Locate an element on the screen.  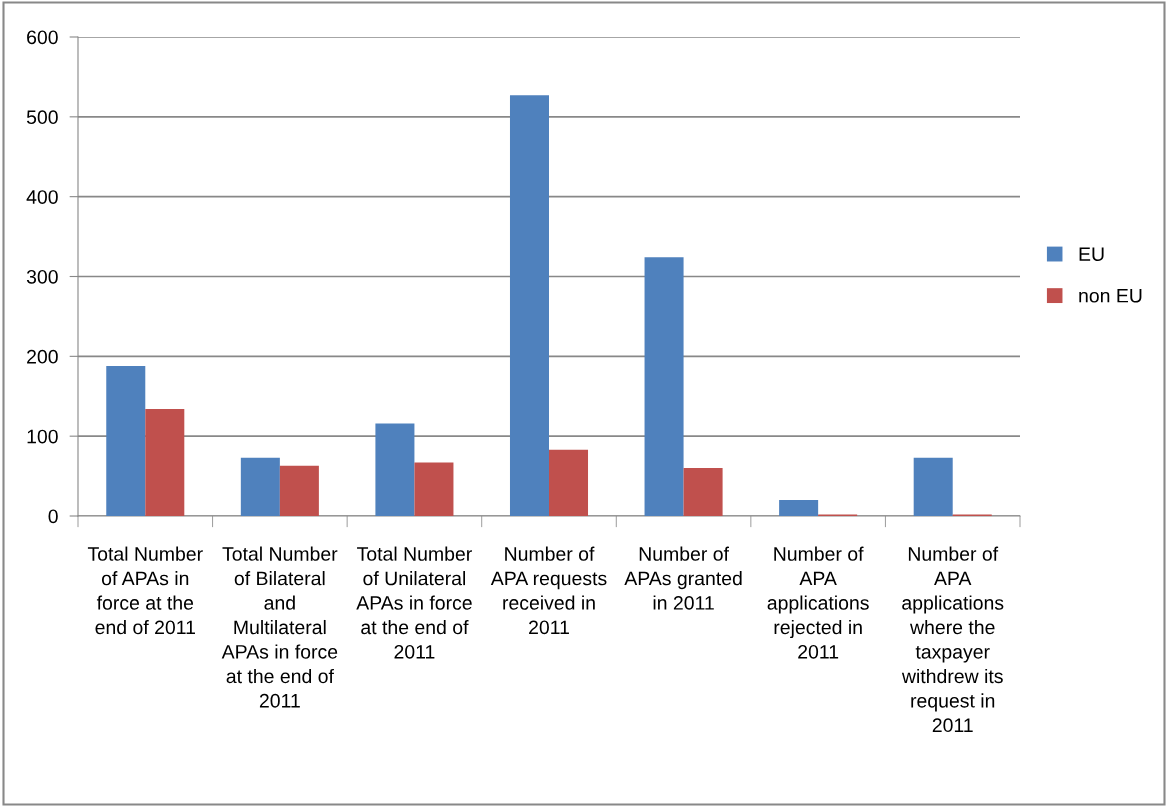
x-tick-label: Number of APA requests received in 2011 is located at coordinates (548, 590).